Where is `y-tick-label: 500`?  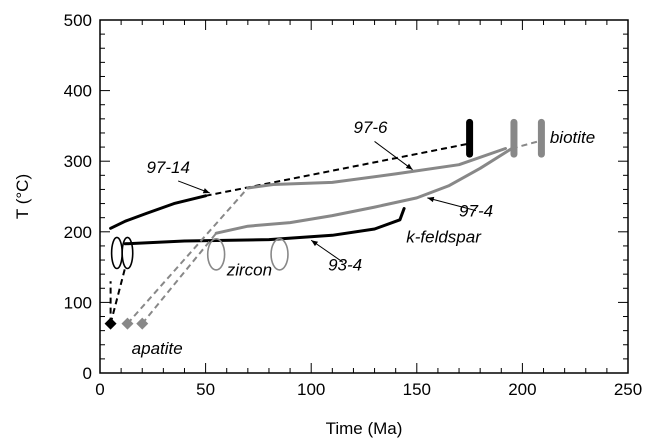 y-tick-label: 500 is located at coordinates (78, 20).